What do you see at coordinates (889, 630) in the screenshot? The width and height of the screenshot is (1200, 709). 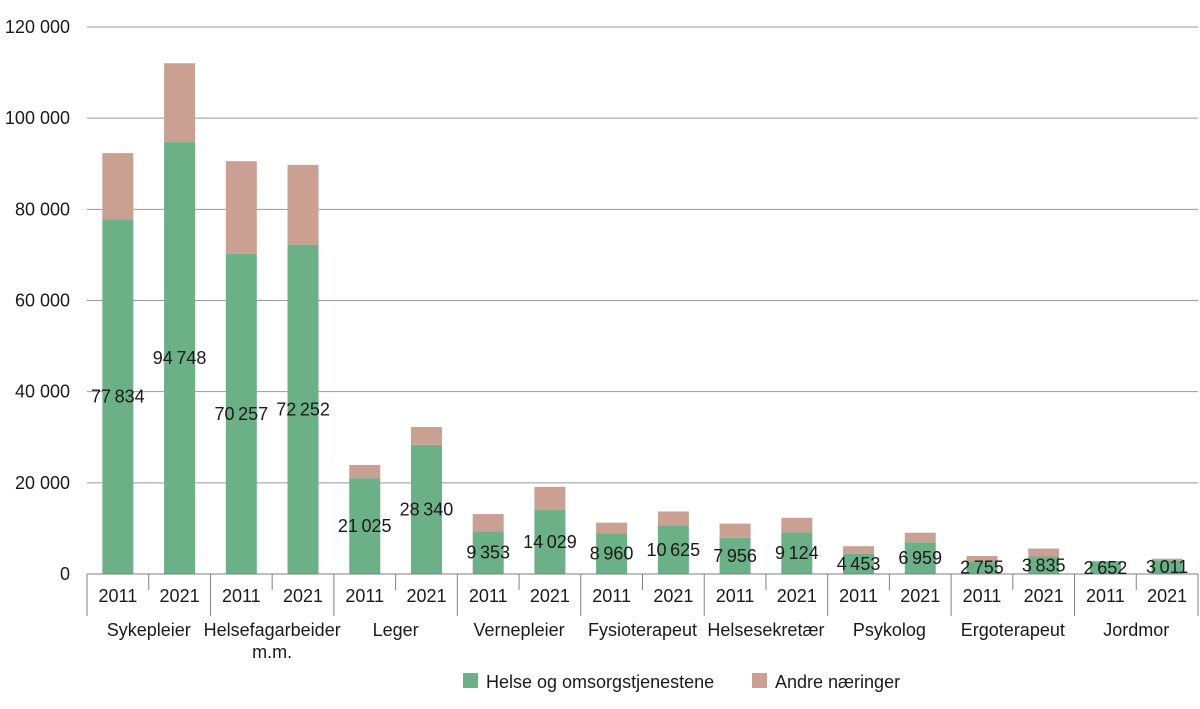 I see `x-category-label: Psykolog` at bounding box center [889, 630].